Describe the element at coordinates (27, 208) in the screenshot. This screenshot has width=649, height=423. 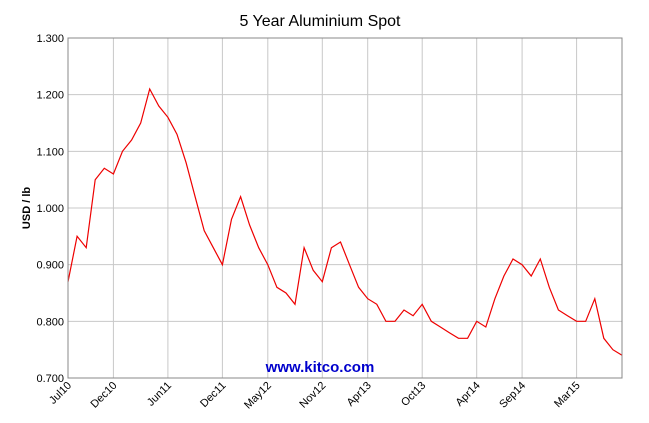
I see `y-axis-label: USD / lb` at that location.